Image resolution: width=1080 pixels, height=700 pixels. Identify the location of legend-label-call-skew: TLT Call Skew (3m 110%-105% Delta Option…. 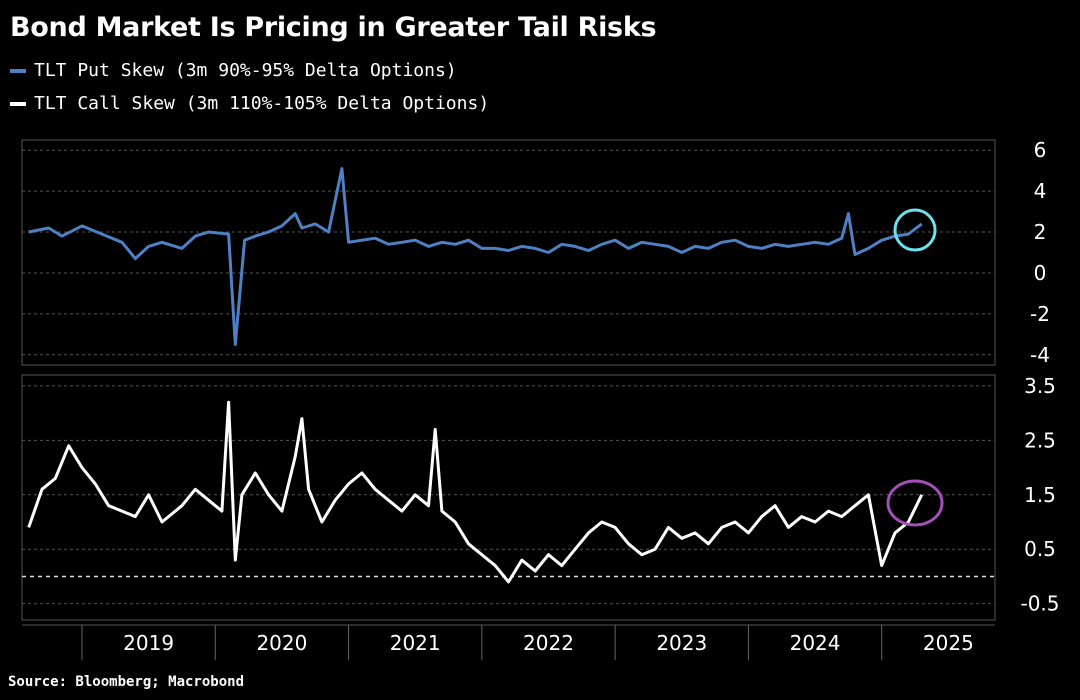
(262, 103).